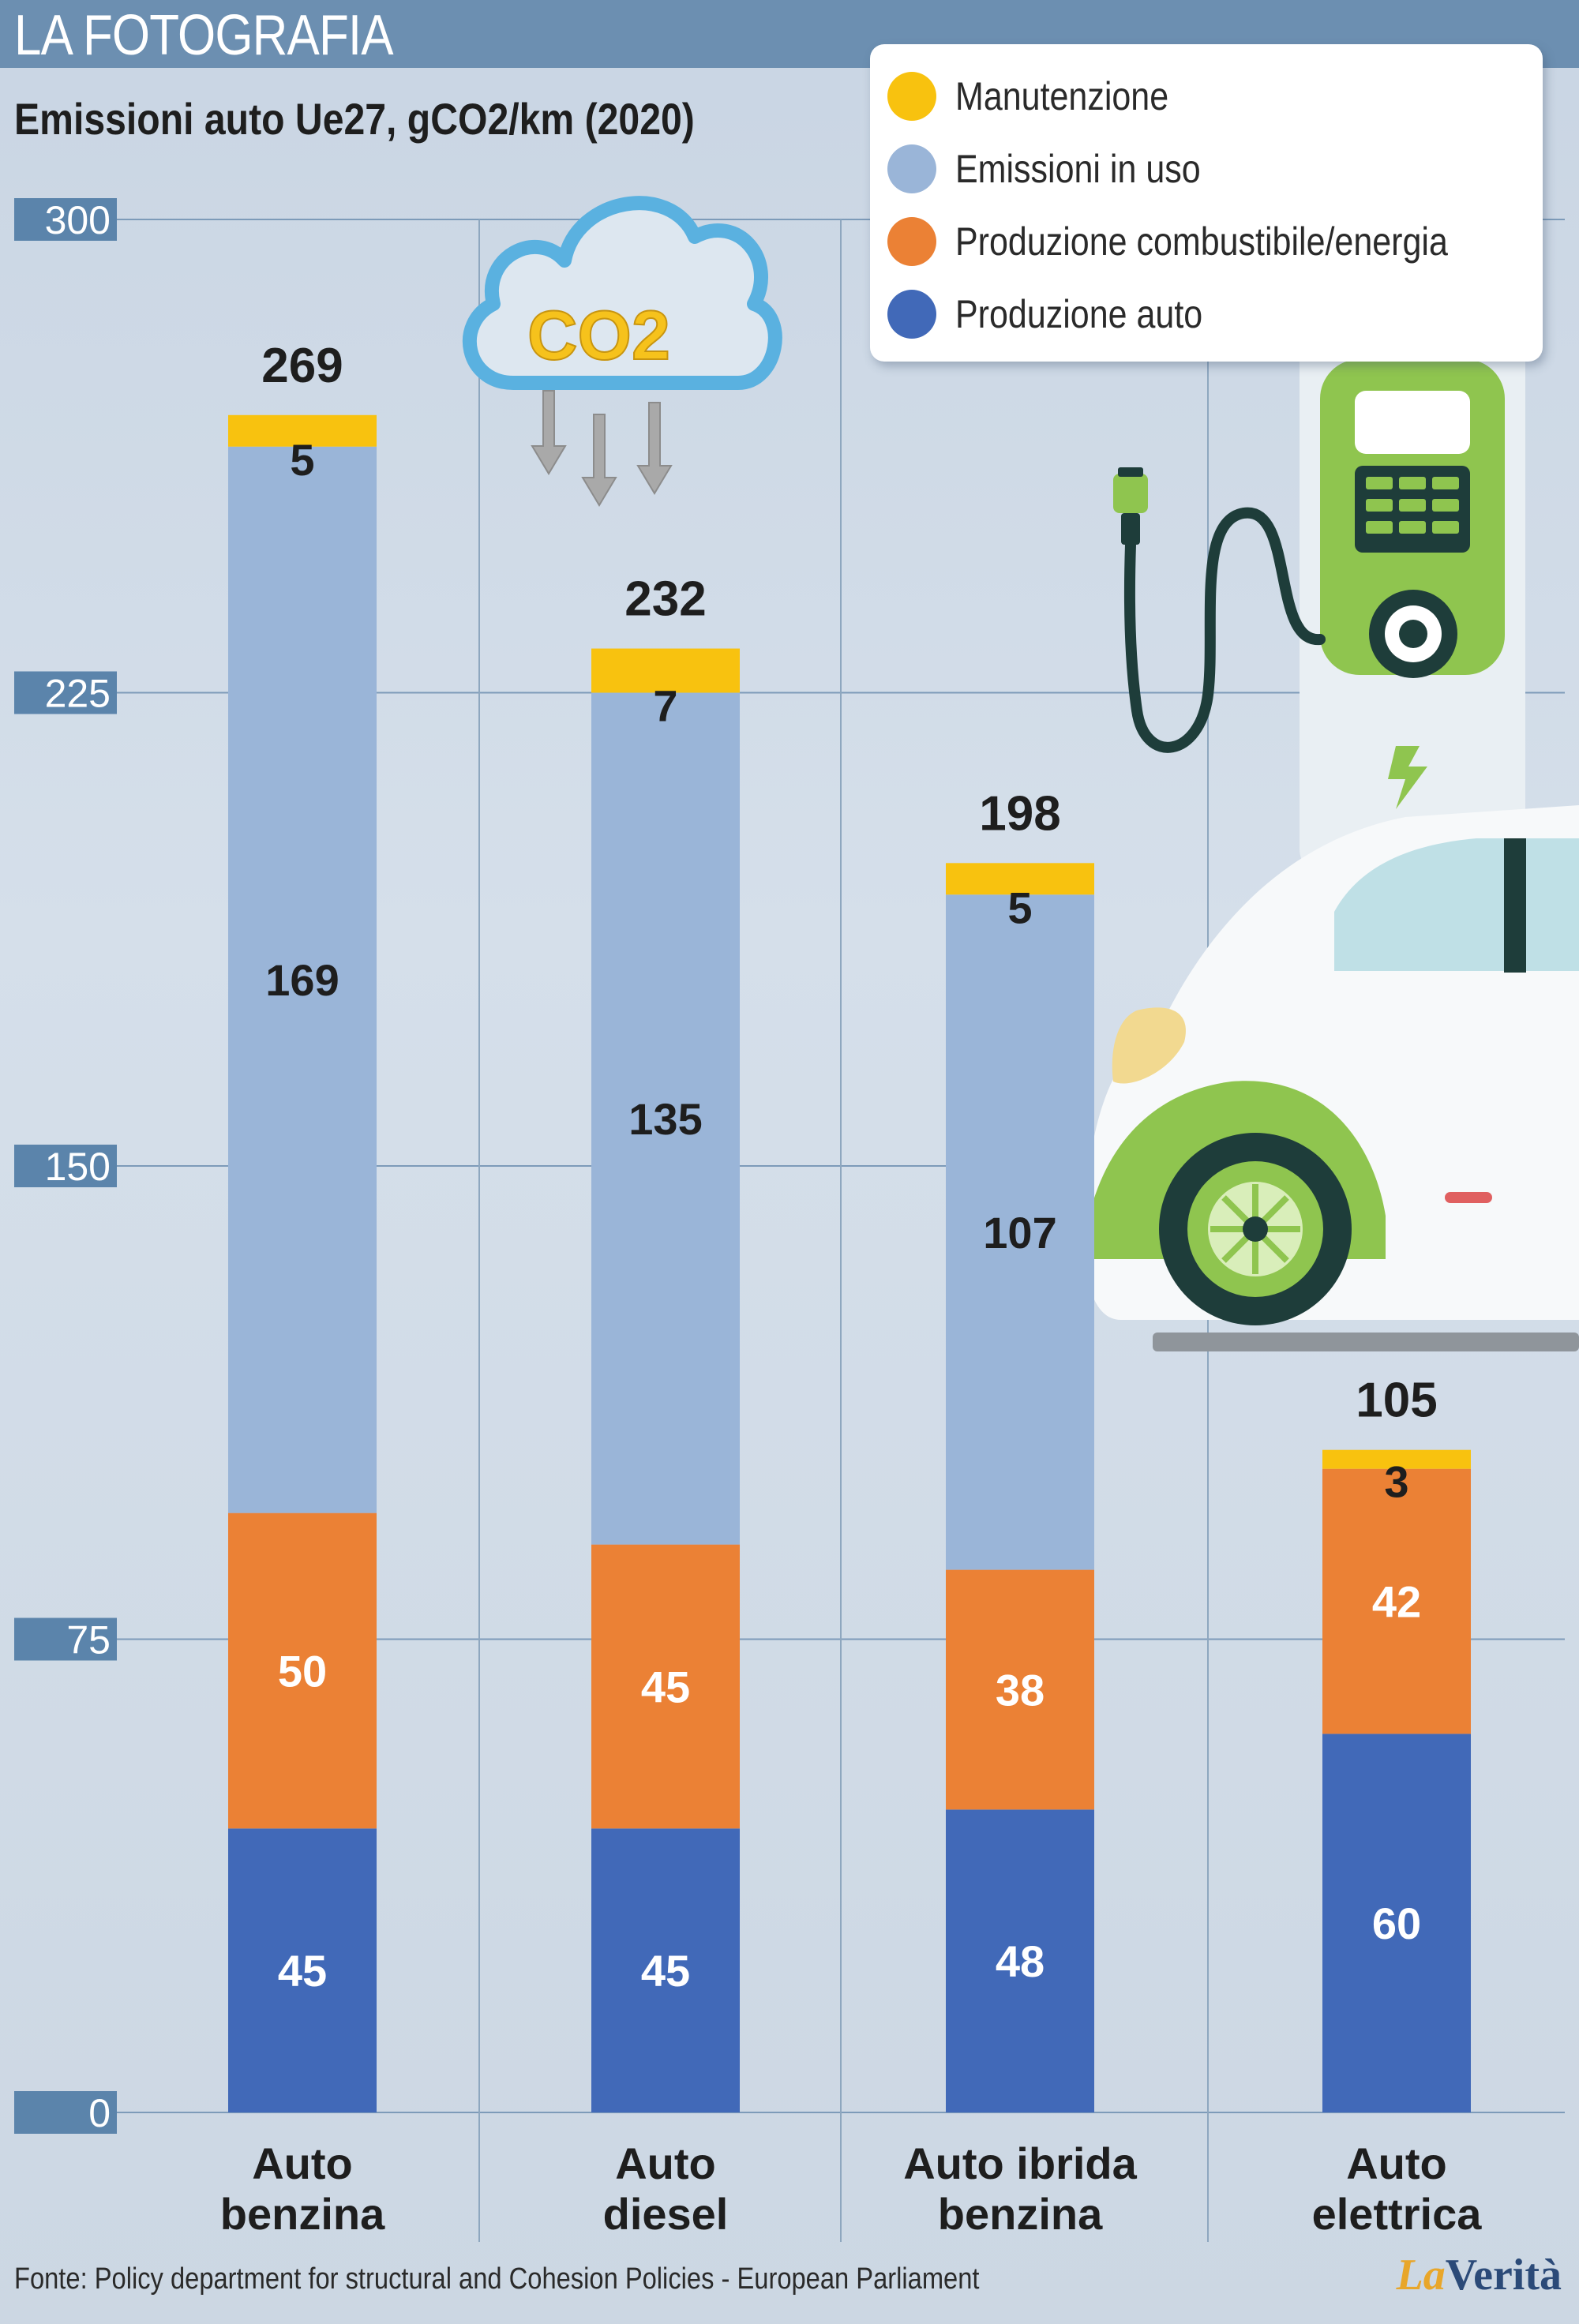 Image resolution: width=1579 pixels, height=2324 pixels. I want to click on y-tick-label: 75, so click(88, 1640).